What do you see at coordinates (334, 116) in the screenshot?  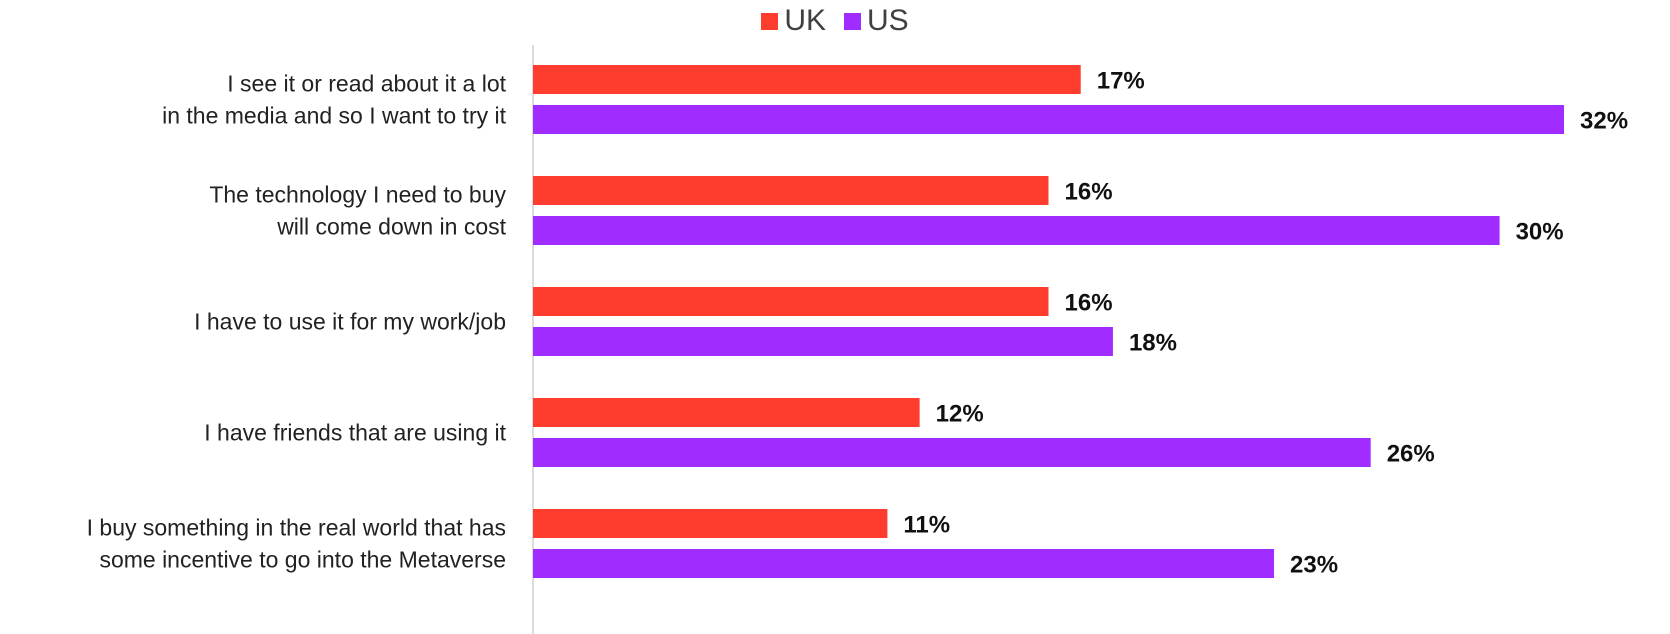 I see `category-label-line: in the media and so I want to try it` at bounding box center [334, 116].